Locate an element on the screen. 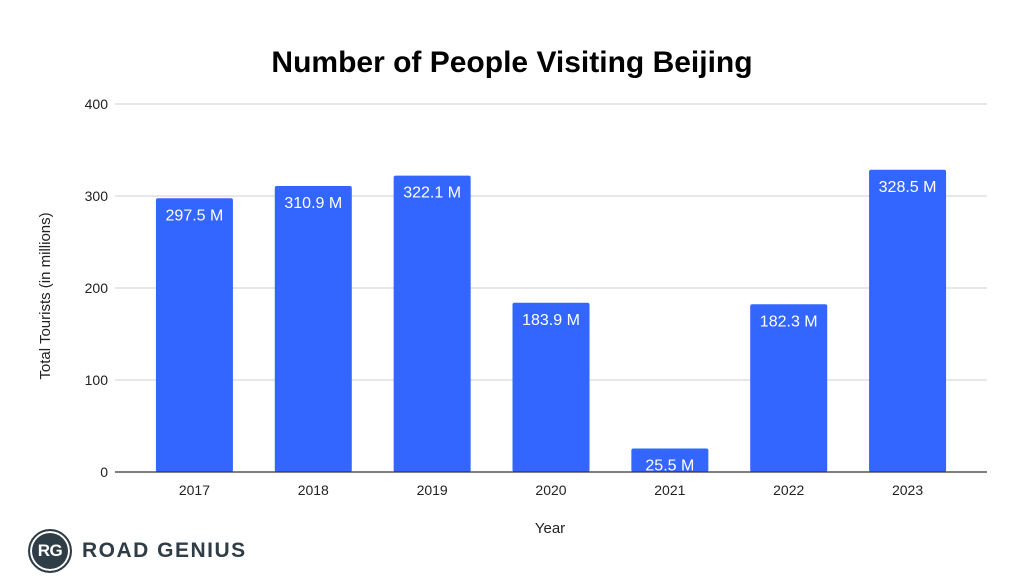 The image size is (1024, 582). x-tick-label: 2021 is located at coordinates (669, 490).